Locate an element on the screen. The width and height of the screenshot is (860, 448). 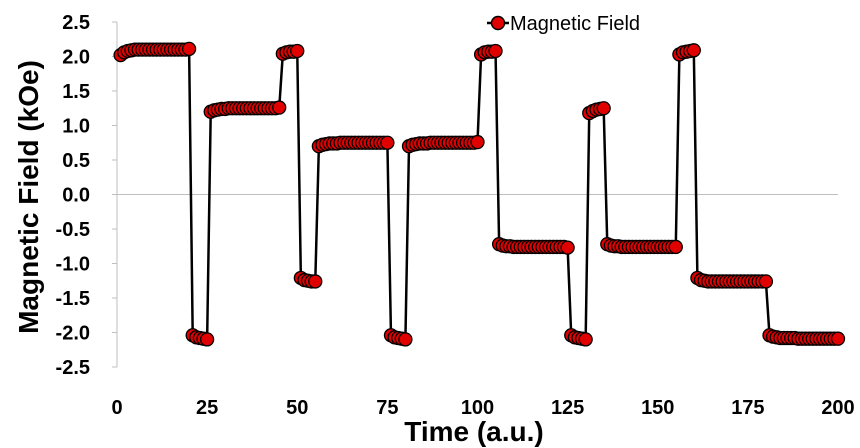
y-tick-label: -1.0 is located at coordinates (73, 265).